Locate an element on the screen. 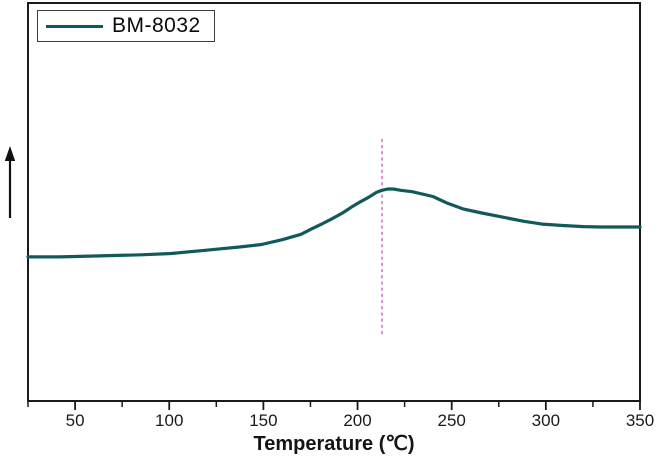 The width and height of the screenshot is (662, 466). legend-box: BM-8032 is located at coordinates (126, 26).